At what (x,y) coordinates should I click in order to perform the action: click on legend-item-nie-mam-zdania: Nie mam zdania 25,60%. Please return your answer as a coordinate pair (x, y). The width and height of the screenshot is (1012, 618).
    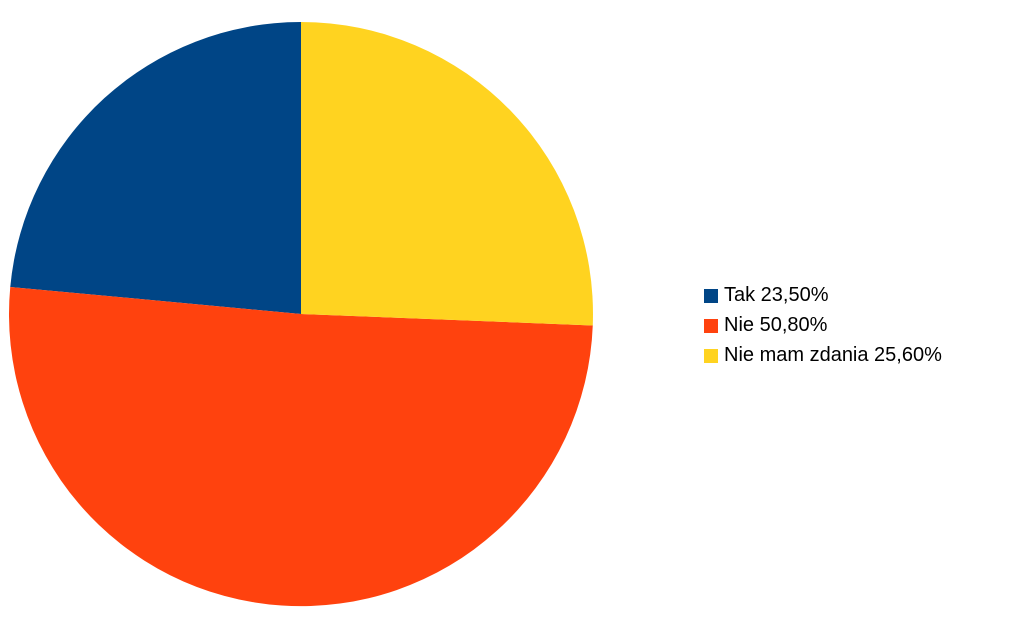
    Looking at the image, I should click on (823, 355).